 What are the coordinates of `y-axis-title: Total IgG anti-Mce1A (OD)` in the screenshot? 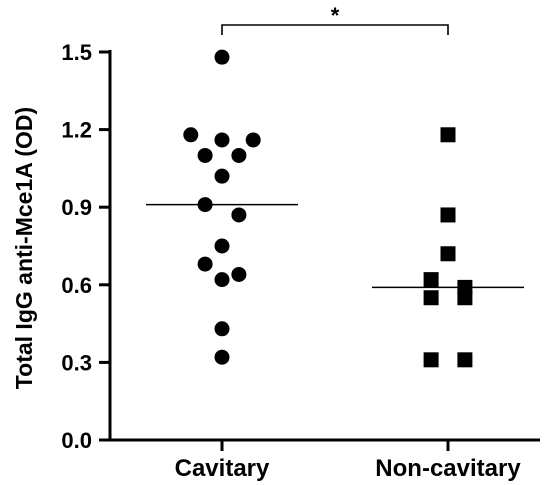 It's located at (24, 248).